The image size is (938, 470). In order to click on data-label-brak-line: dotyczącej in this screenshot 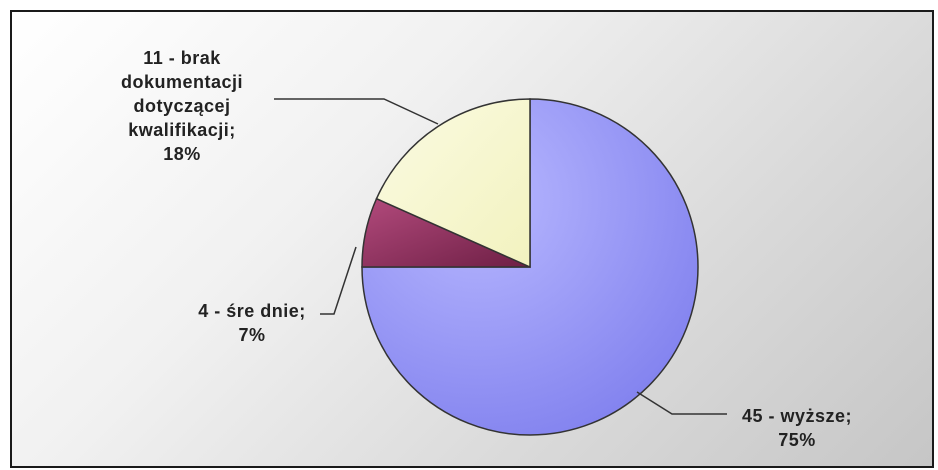, I will do `click(182, 106)`.